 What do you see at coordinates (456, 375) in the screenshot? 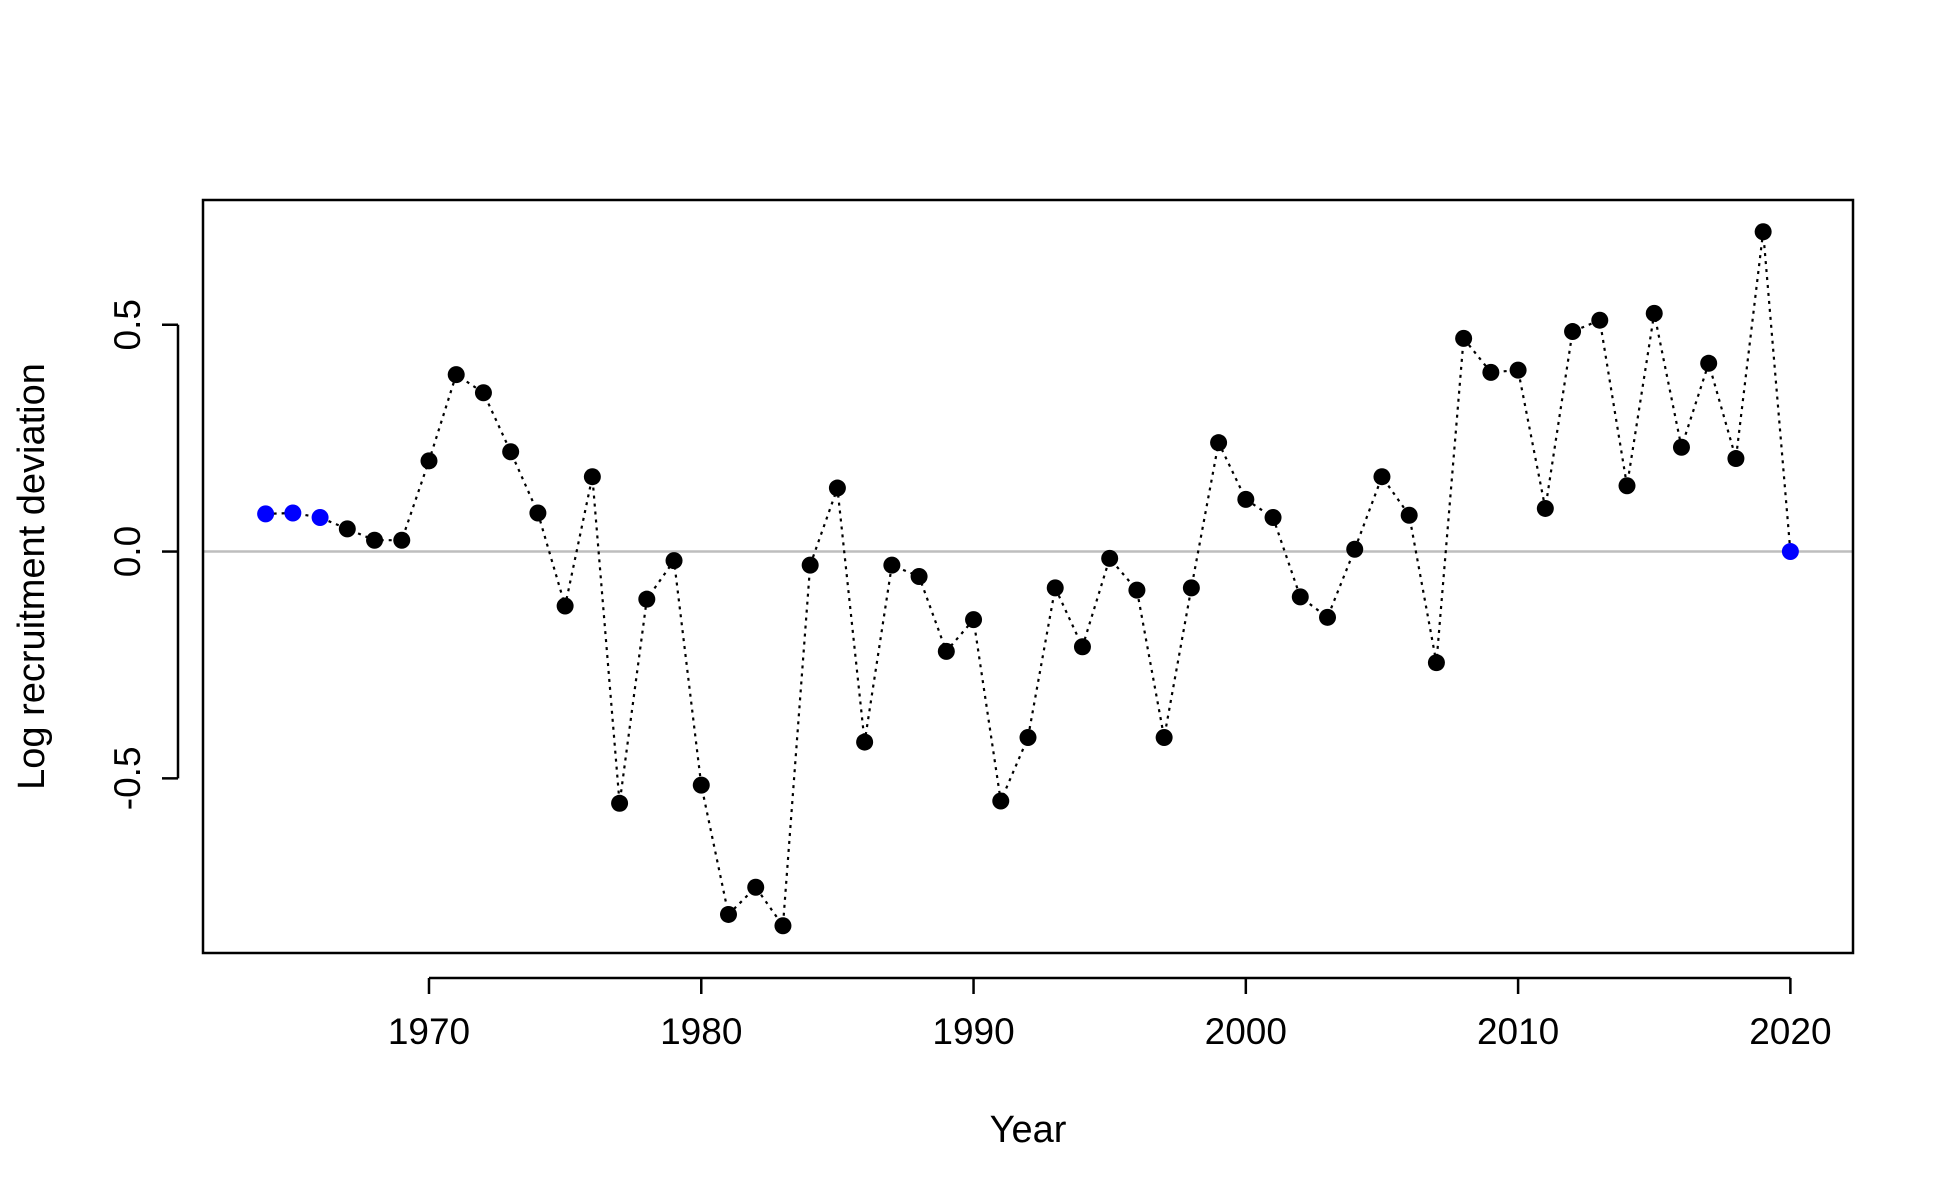
I see `data-point-1971` at bounding box center [456, 375].